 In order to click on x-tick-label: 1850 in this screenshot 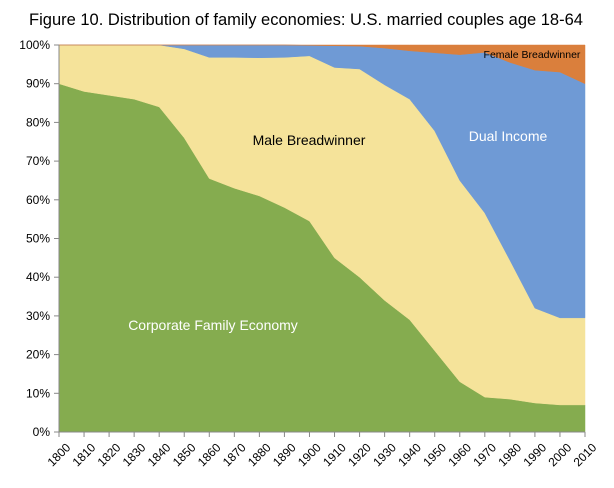, I will do `click(184, 454)`.